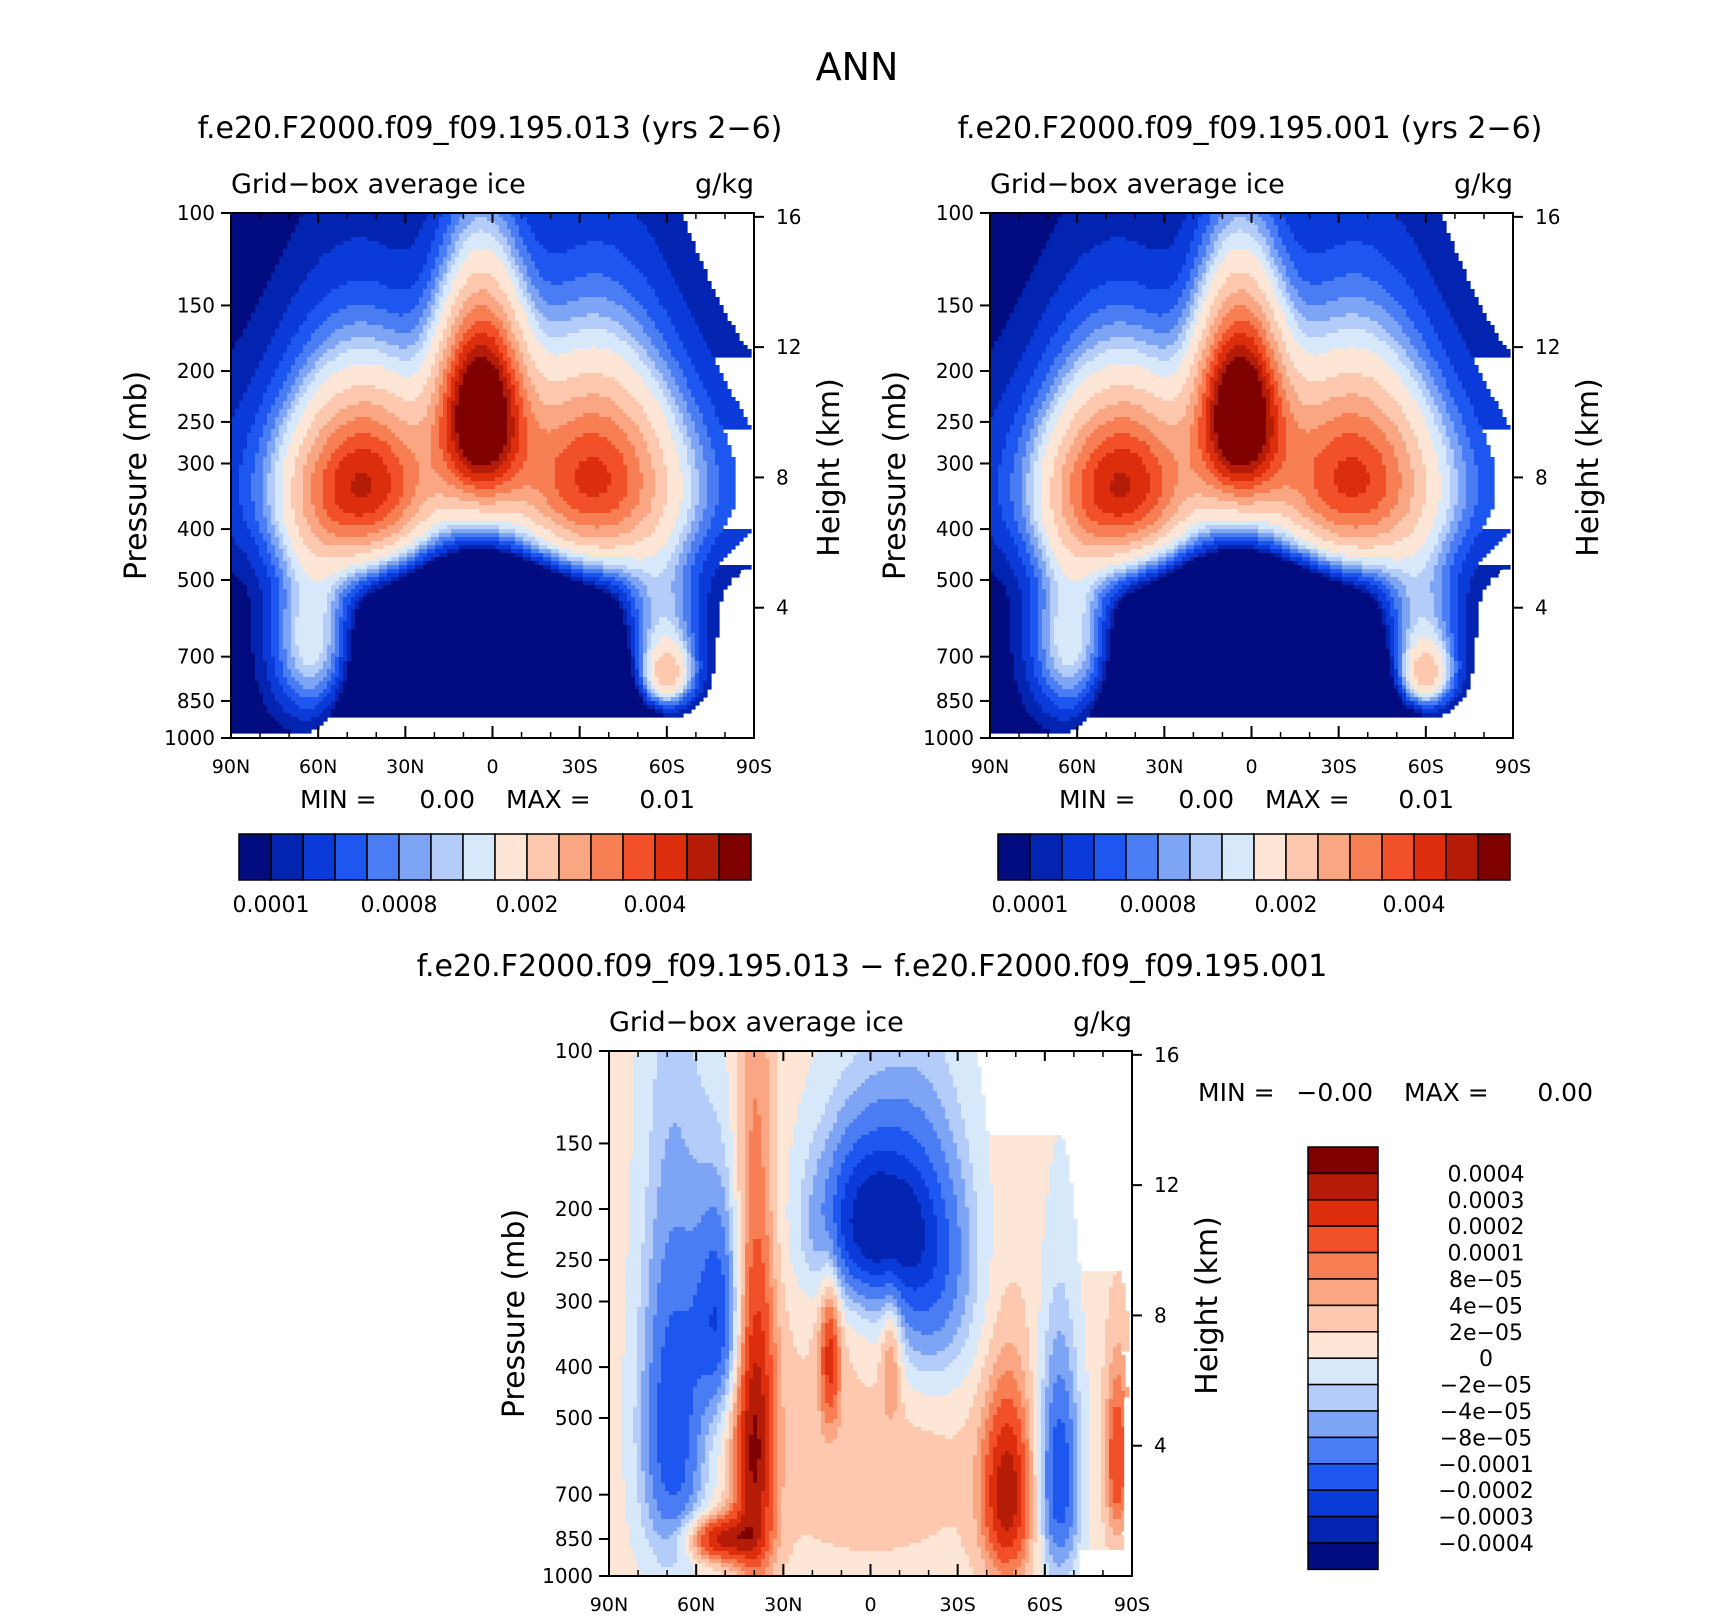 The width and height of the screenshot is (1710, 1616). What do you see at coordinates (491, 473) in the screenshot?
I see `contour-field-p1` at bounding box center [491, 473].